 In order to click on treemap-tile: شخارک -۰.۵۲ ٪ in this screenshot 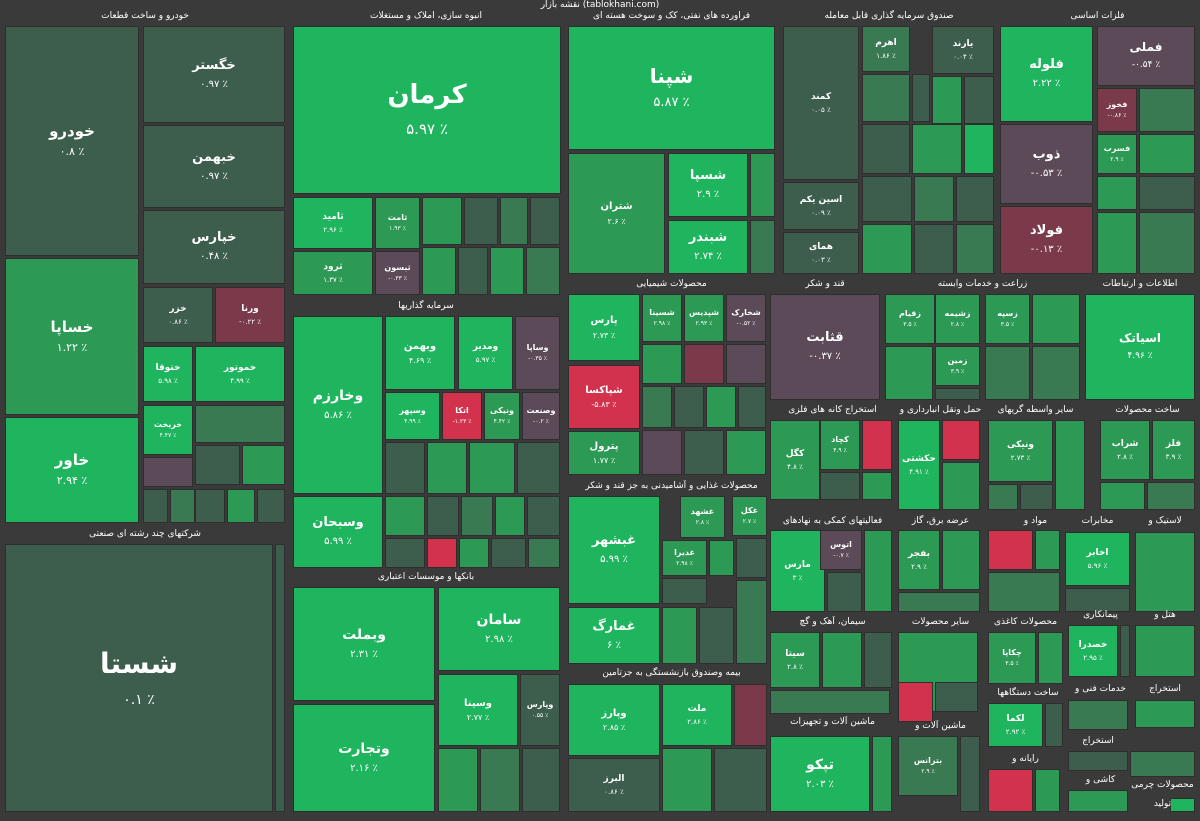, I will do `click(746, 318)`.